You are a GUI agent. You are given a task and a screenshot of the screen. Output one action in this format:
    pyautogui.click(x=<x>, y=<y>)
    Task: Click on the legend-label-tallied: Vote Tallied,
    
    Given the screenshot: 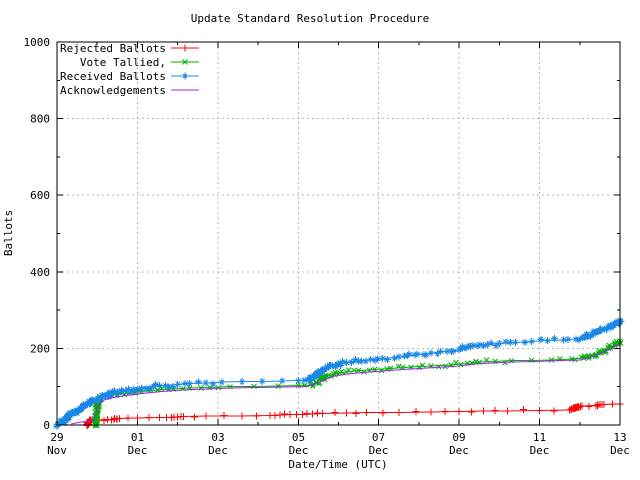 What is the action you would take?
    pyautogui.click(x=123, y=62)
    